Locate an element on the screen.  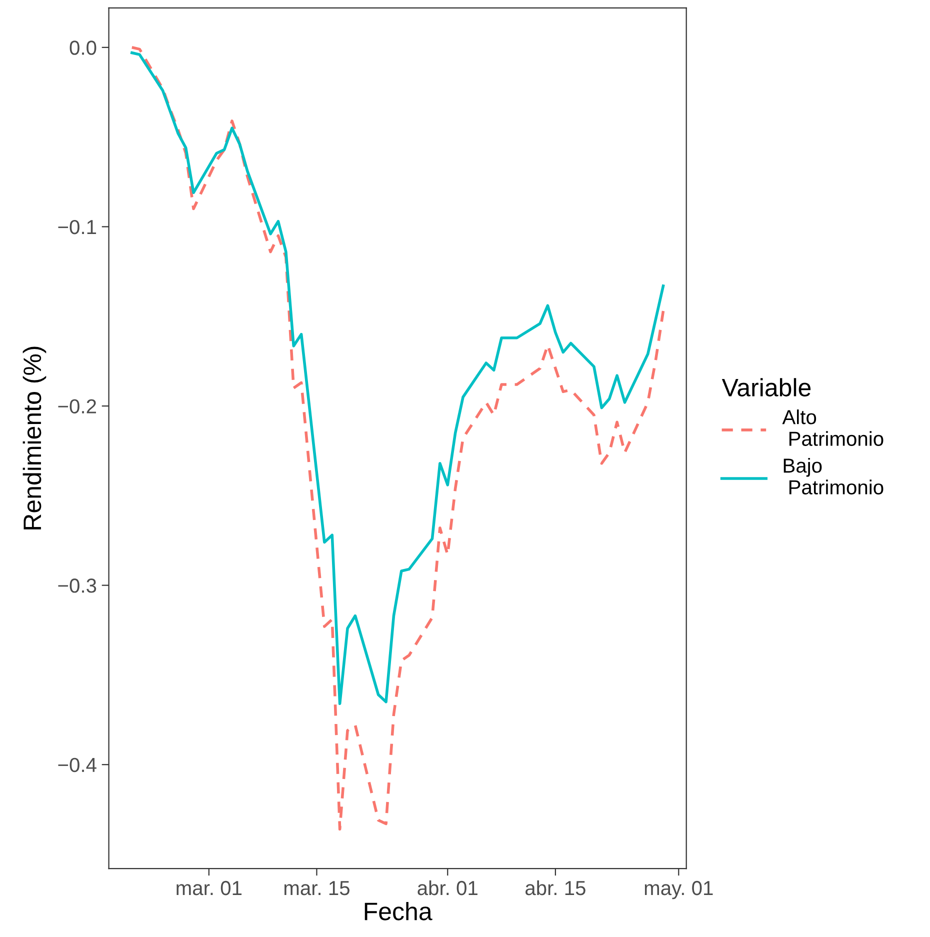
x-axis-title: Fecha is located at coordinates (398, 911).